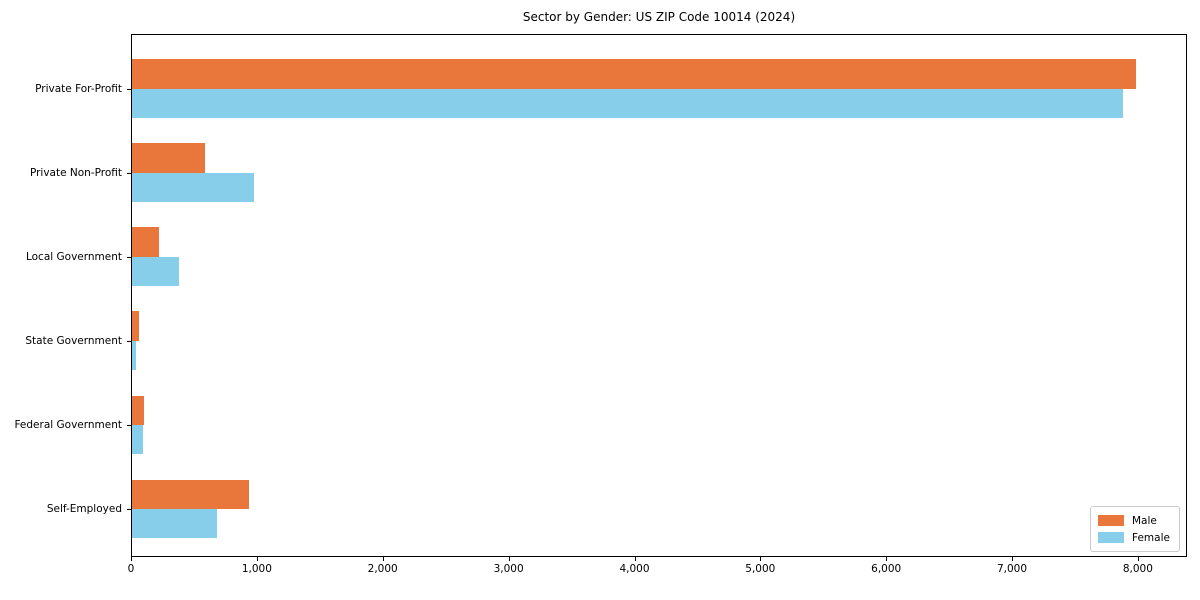 Image resolution: width=1200 pixels, height=600 pixels. What do you see at coordinates (137, 439) in the screenshot?
I see `bar-female-federal-government` at bounding box center [137, 439].